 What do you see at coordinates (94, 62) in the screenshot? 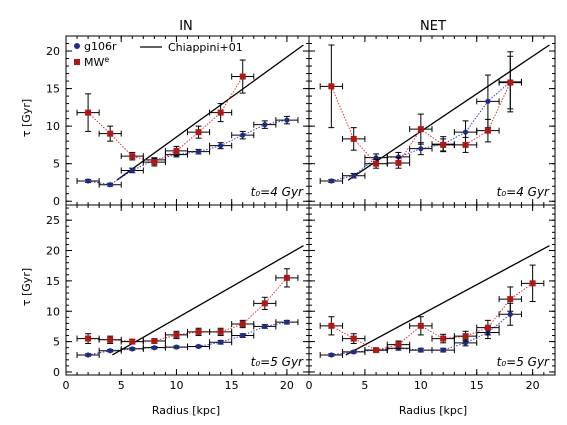
I see `legend-label-mw-text: MW` at bounding box center [94, 62].